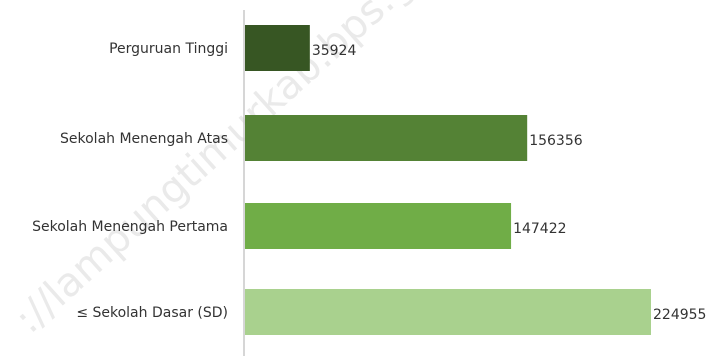 The image size is (712, 358). Describe the element at coordinates (556, 141) in the screenshot. I see `value-label: 156356` at that location.